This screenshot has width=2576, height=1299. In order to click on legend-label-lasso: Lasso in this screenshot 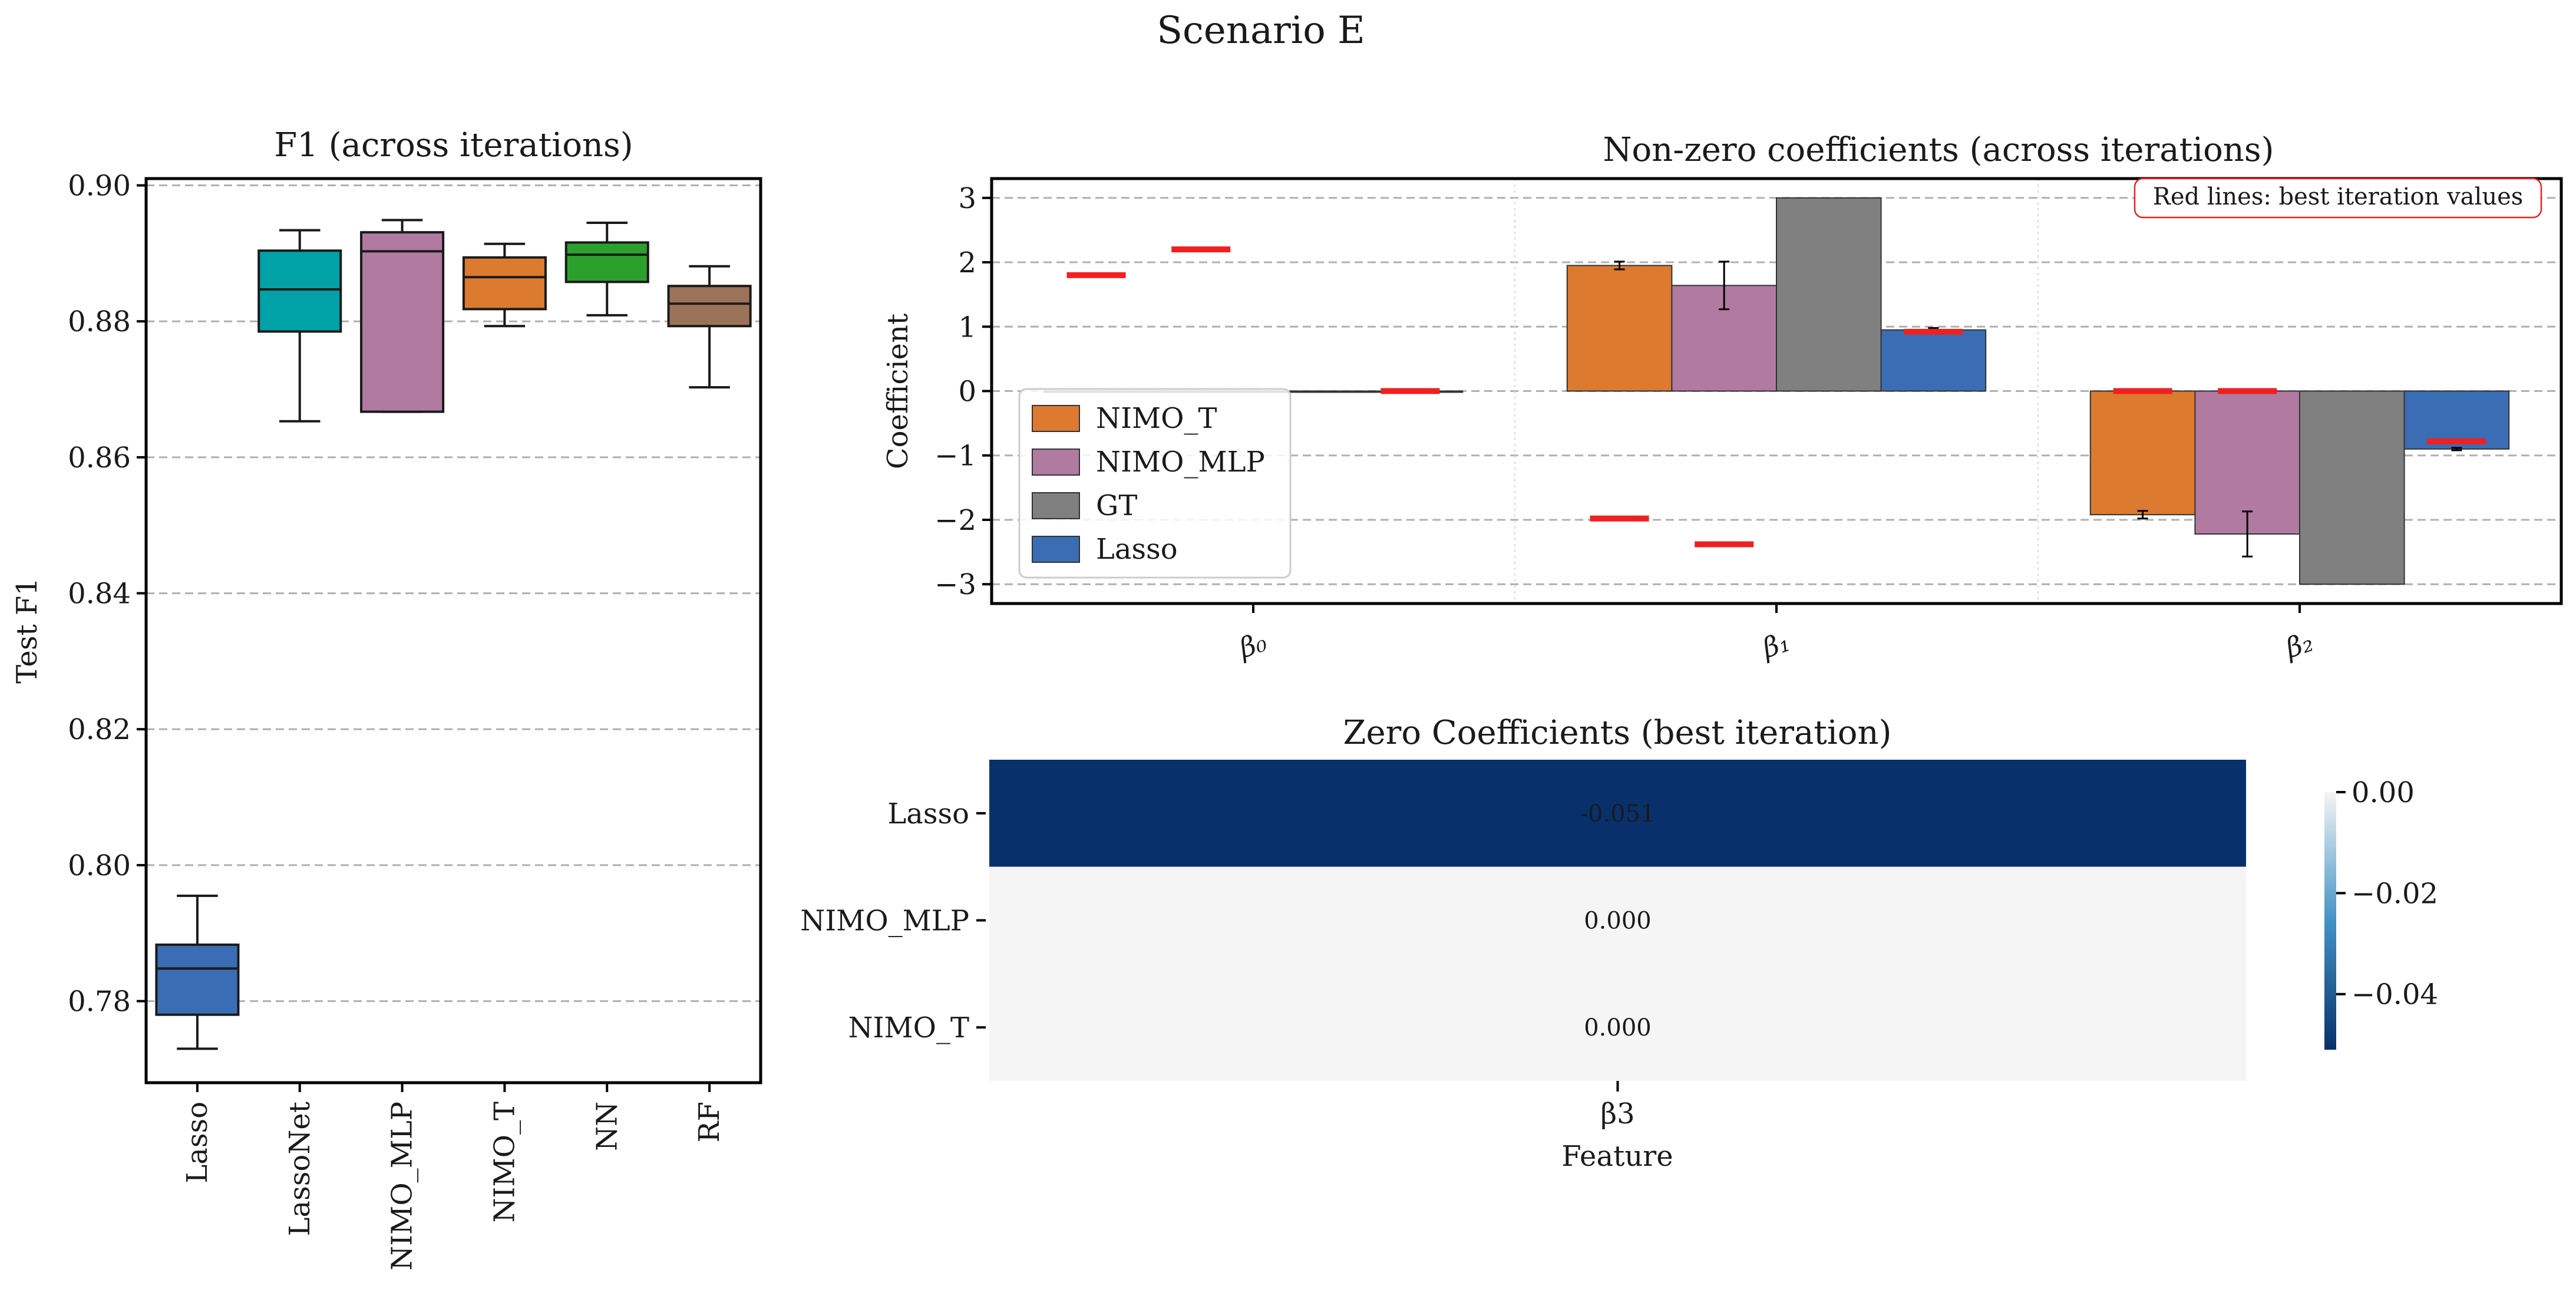, I will do `click(1137, 549)`.